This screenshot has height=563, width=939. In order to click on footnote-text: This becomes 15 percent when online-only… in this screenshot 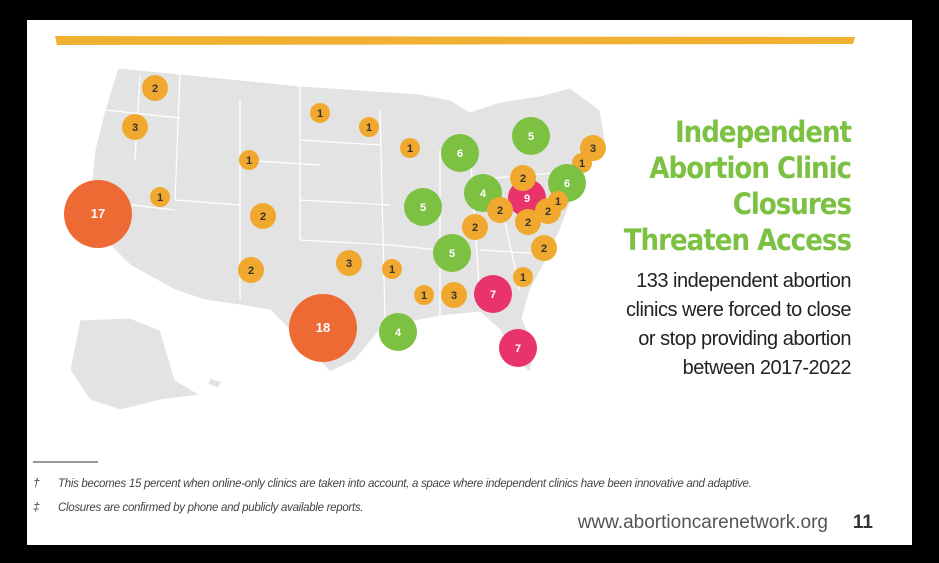, I will do `click(405, 484)`.